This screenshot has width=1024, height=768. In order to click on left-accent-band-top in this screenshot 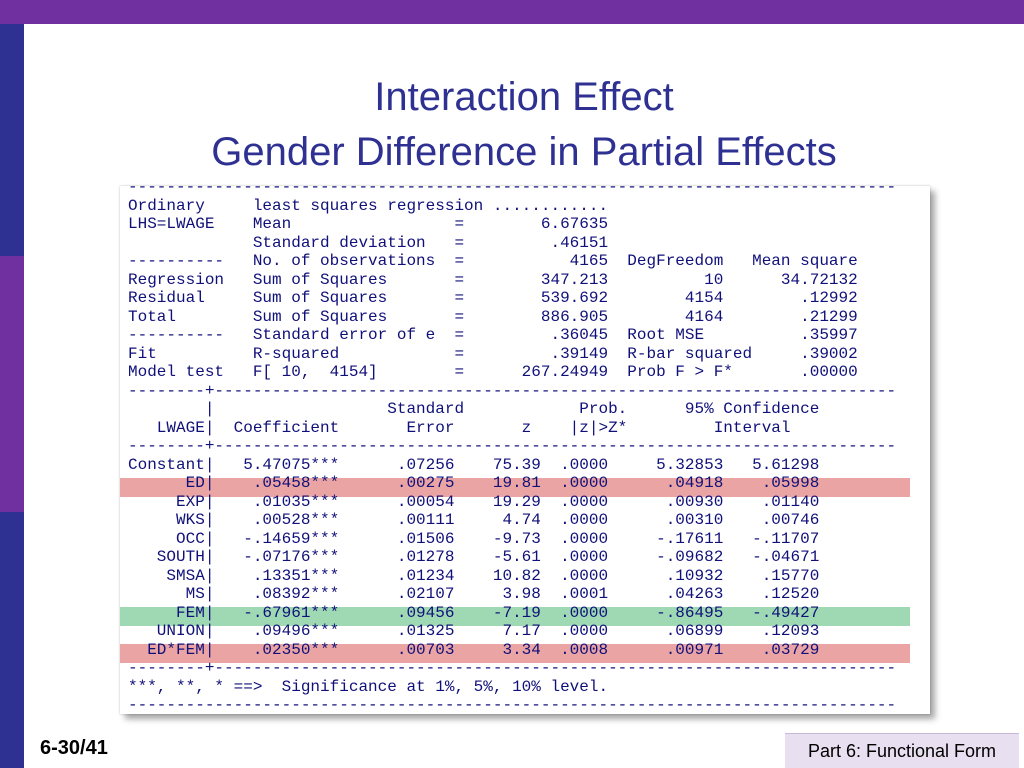, I will do `click(12, 140)`.